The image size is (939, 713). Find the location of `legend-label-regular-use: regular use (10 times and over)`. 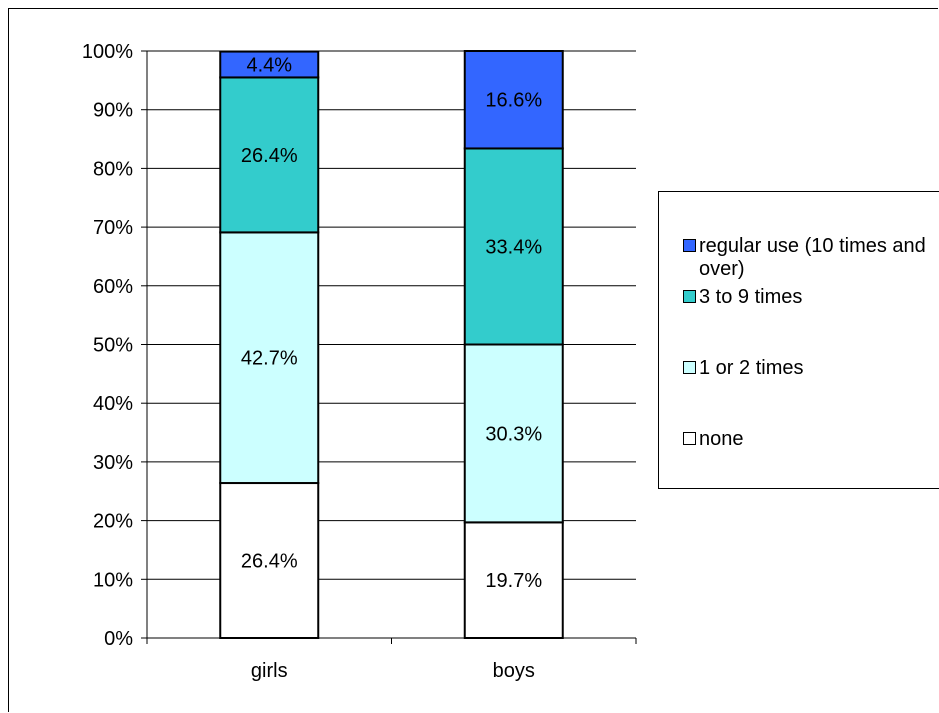

legend-label-regular-use: regular use (10 times and over) is located at coordinates (812, 257).